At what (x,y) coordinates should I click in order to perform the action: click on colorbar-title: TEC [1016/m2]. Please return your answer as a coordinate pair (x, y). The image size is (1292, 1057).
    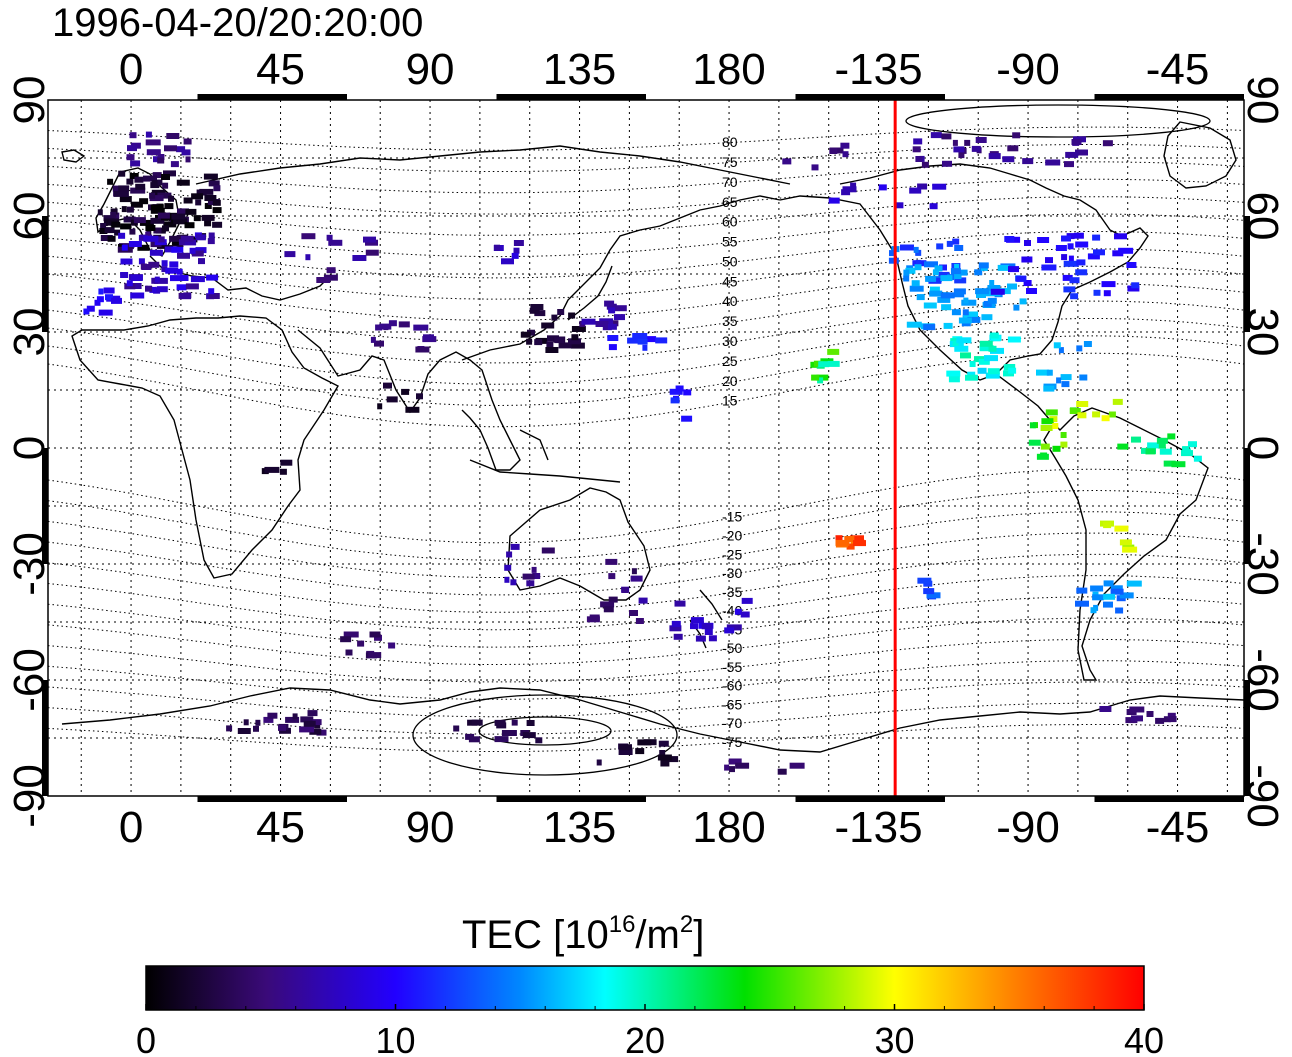
    Looking at the image, I should click on (583, 934).